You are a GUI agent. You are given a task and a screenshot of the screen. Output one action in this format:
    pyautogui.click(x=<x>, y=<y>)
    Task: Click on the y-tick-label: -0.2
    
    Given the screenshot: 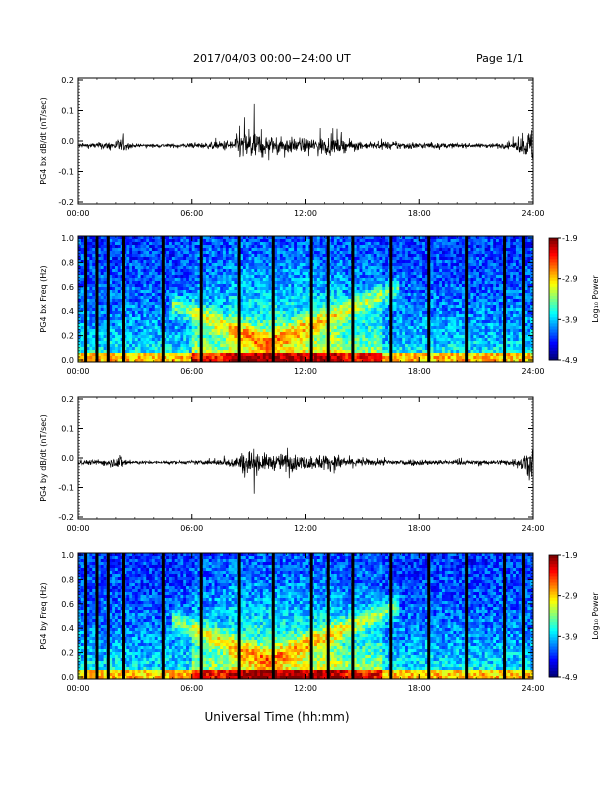 What is the action you would take?
    pyautogui.click(x=66, y=202)
    